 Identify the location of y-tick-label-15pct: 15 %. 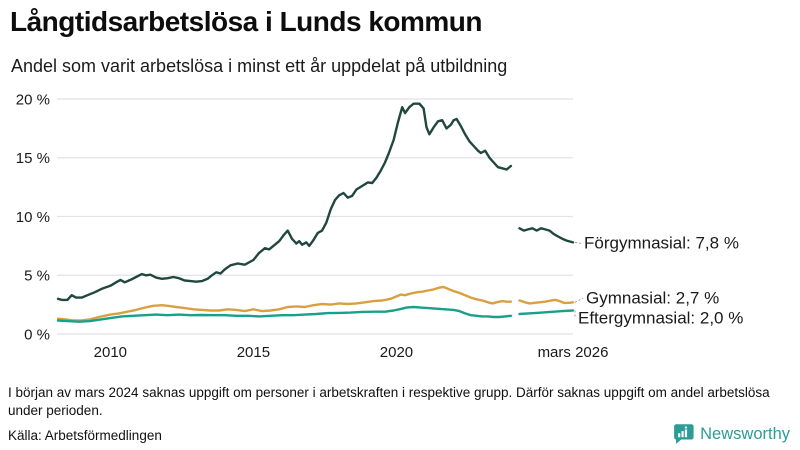
(33, 158).